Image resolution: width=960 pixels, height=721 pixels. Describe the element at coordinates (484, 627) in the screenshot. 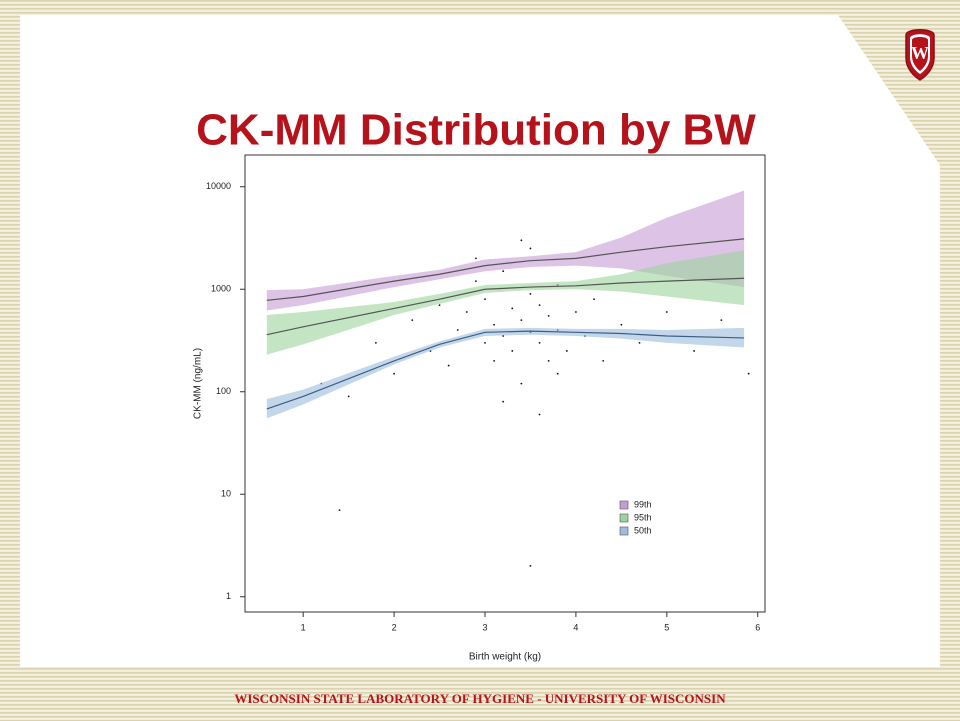

I see `x-tick-label: 3` at that location.